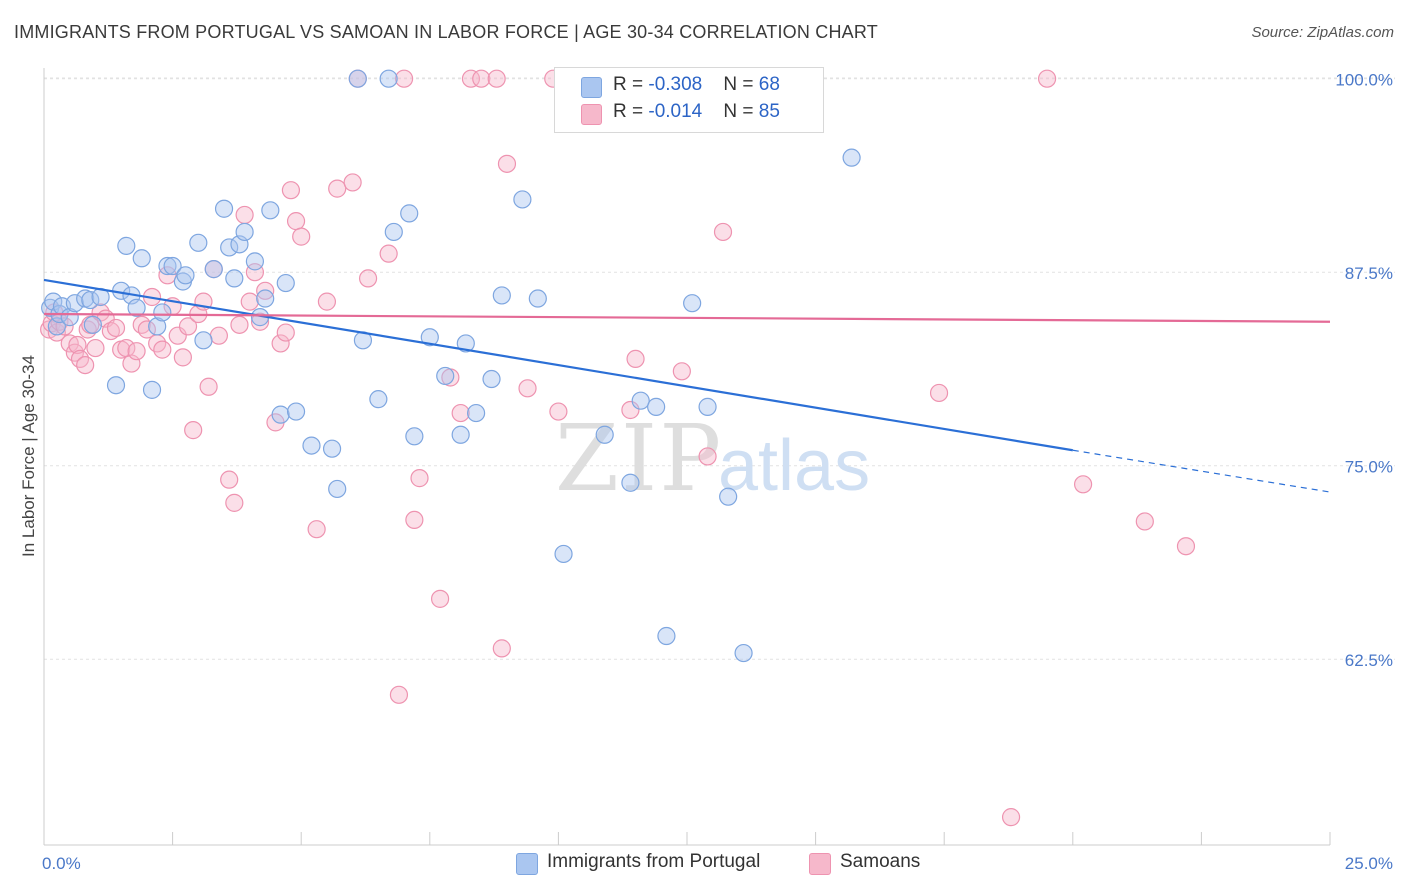  I want to click on y-axis-label: In Labor Force | Age 30-34, so click(28, 456).